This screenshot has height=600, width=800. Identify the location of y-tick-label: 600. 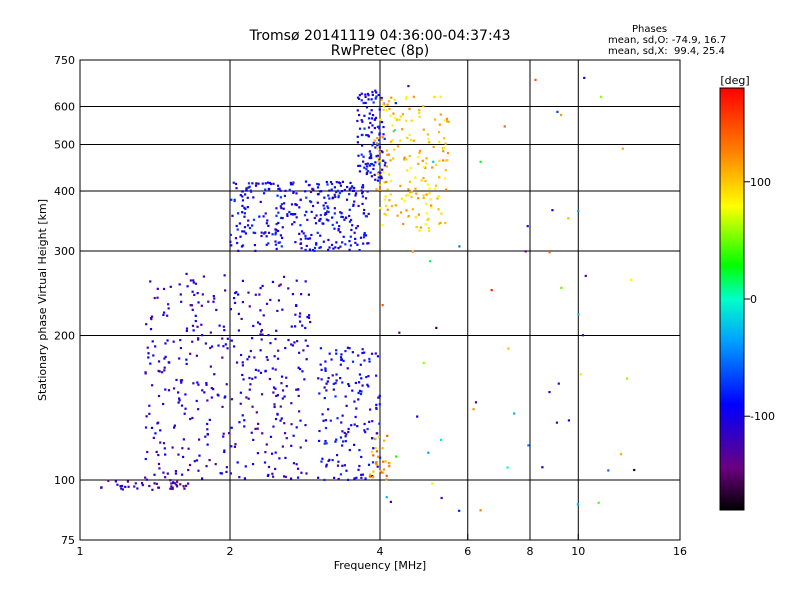
(64, 107).